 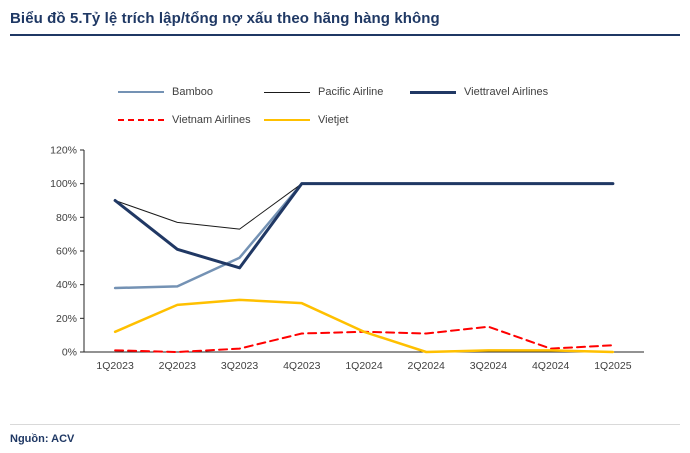 What do you see at coordinates (287, 92) in the screenshot?
I see `legend-marker-pacific-airline` at bounding box center [287, 92].